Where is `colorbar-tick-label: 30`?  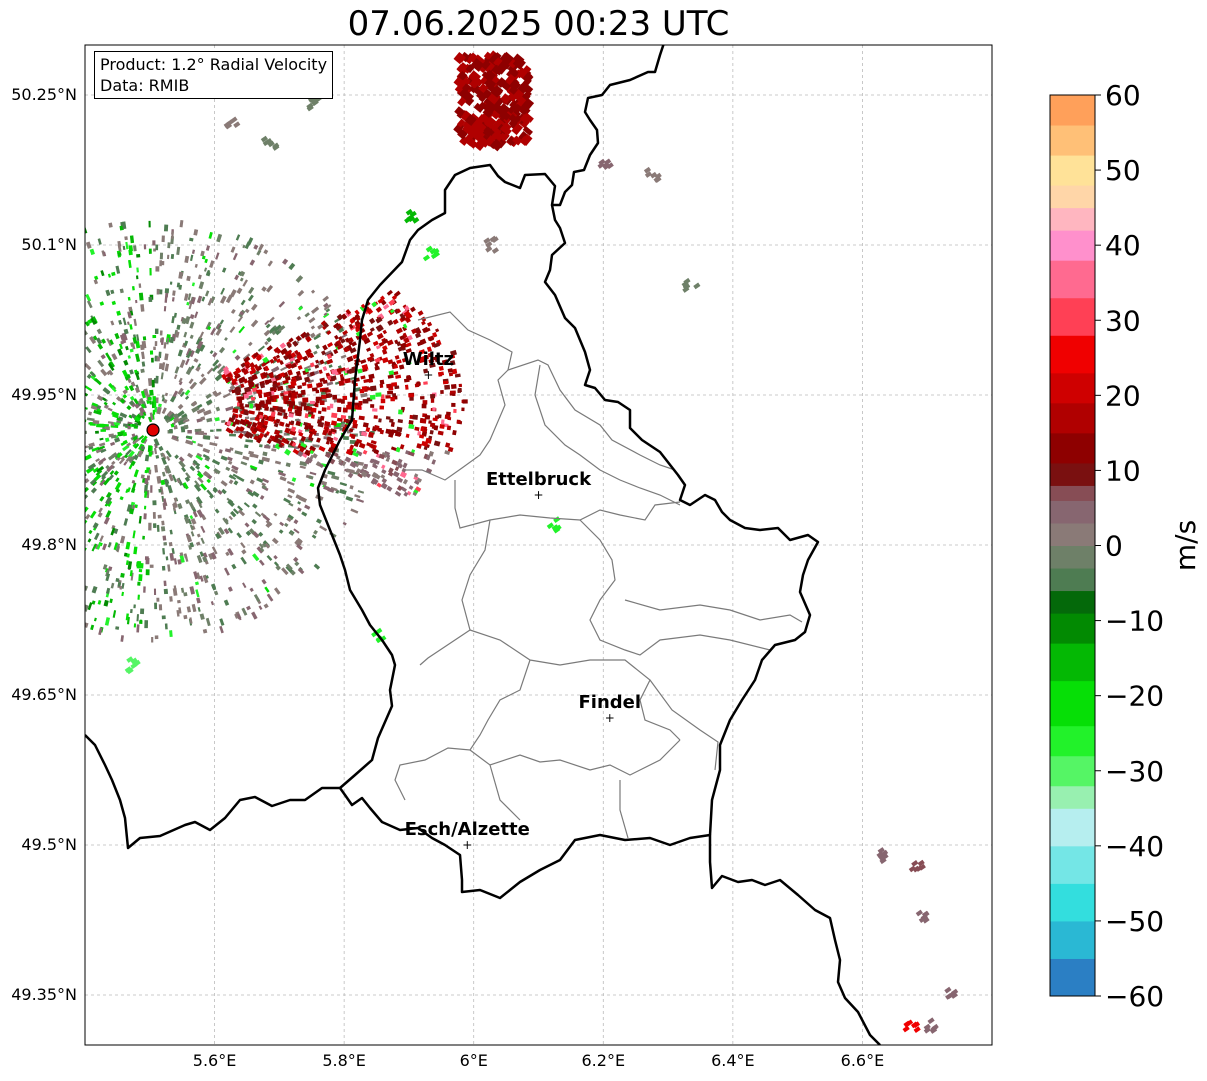
colorbar-tick-label: 30 is located at coordinates (1123, 320).